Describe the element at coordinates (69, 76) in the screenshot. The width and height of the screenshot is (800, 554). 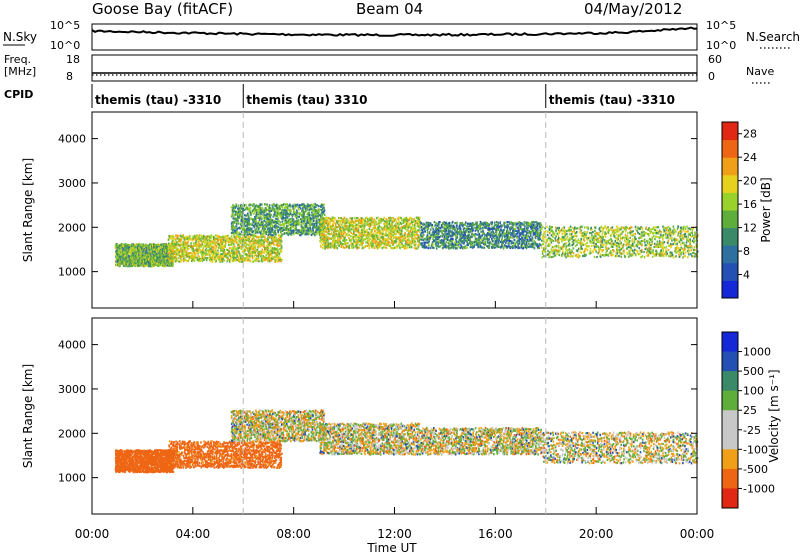
I see `freq-tick-bottom: 8` at that location.